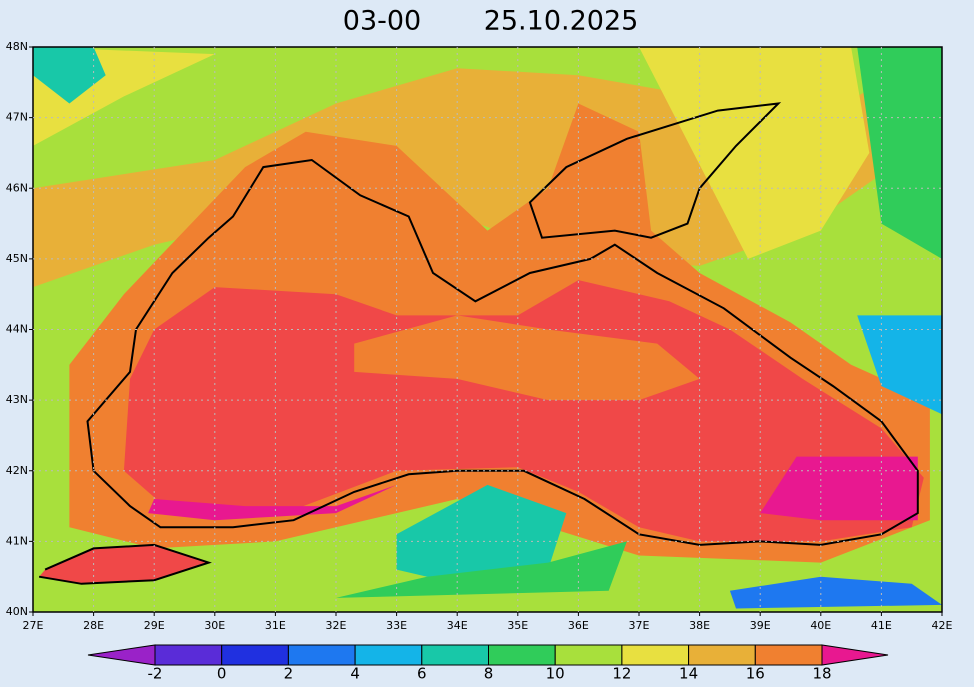 Image resolution: width=974 pixels, height=687 pixels. I want to click on coastline-marmara, so click(125, 564).